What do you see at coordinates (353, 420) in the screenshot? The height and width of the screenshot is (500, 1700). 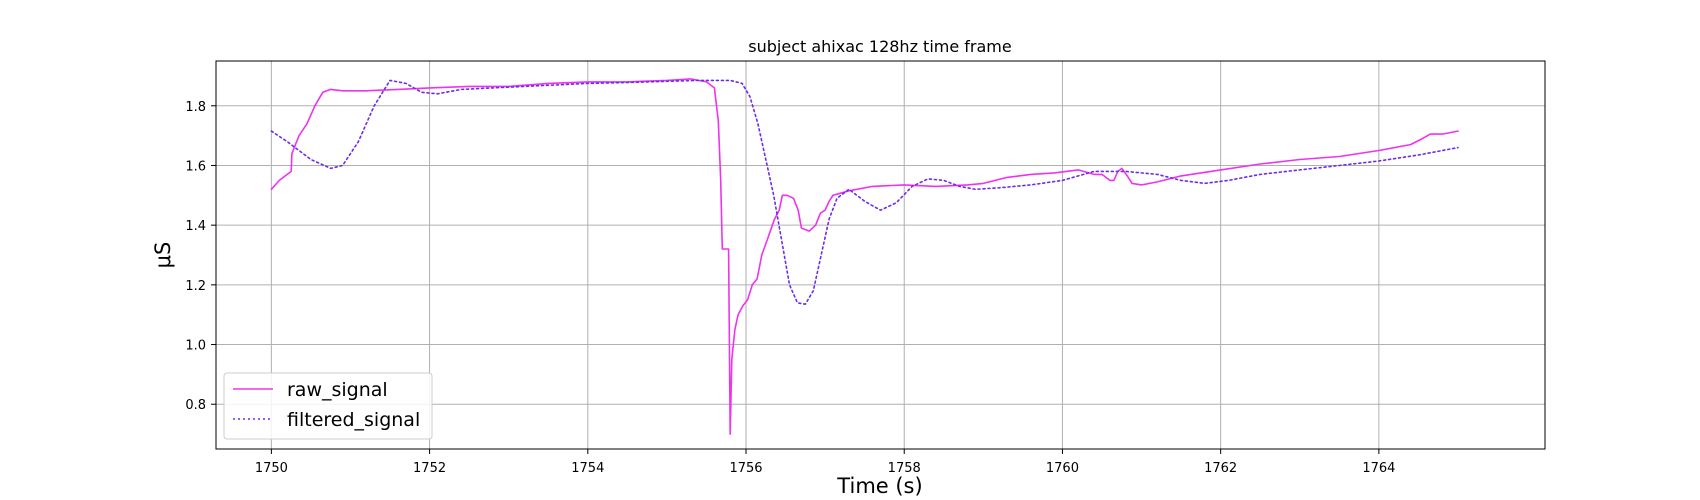 I see `legend-label-filtered-signal: filtered_signal` at bounding box center [353, 420].